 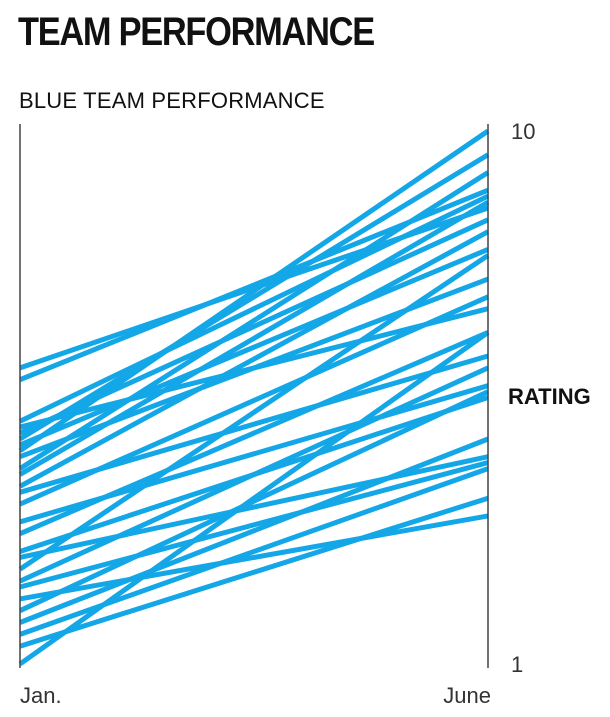 What do you see at coordinates (523, 131) in the screenshot?
I see `y-tick-label-top: 10` at bounding box center [523, 131].